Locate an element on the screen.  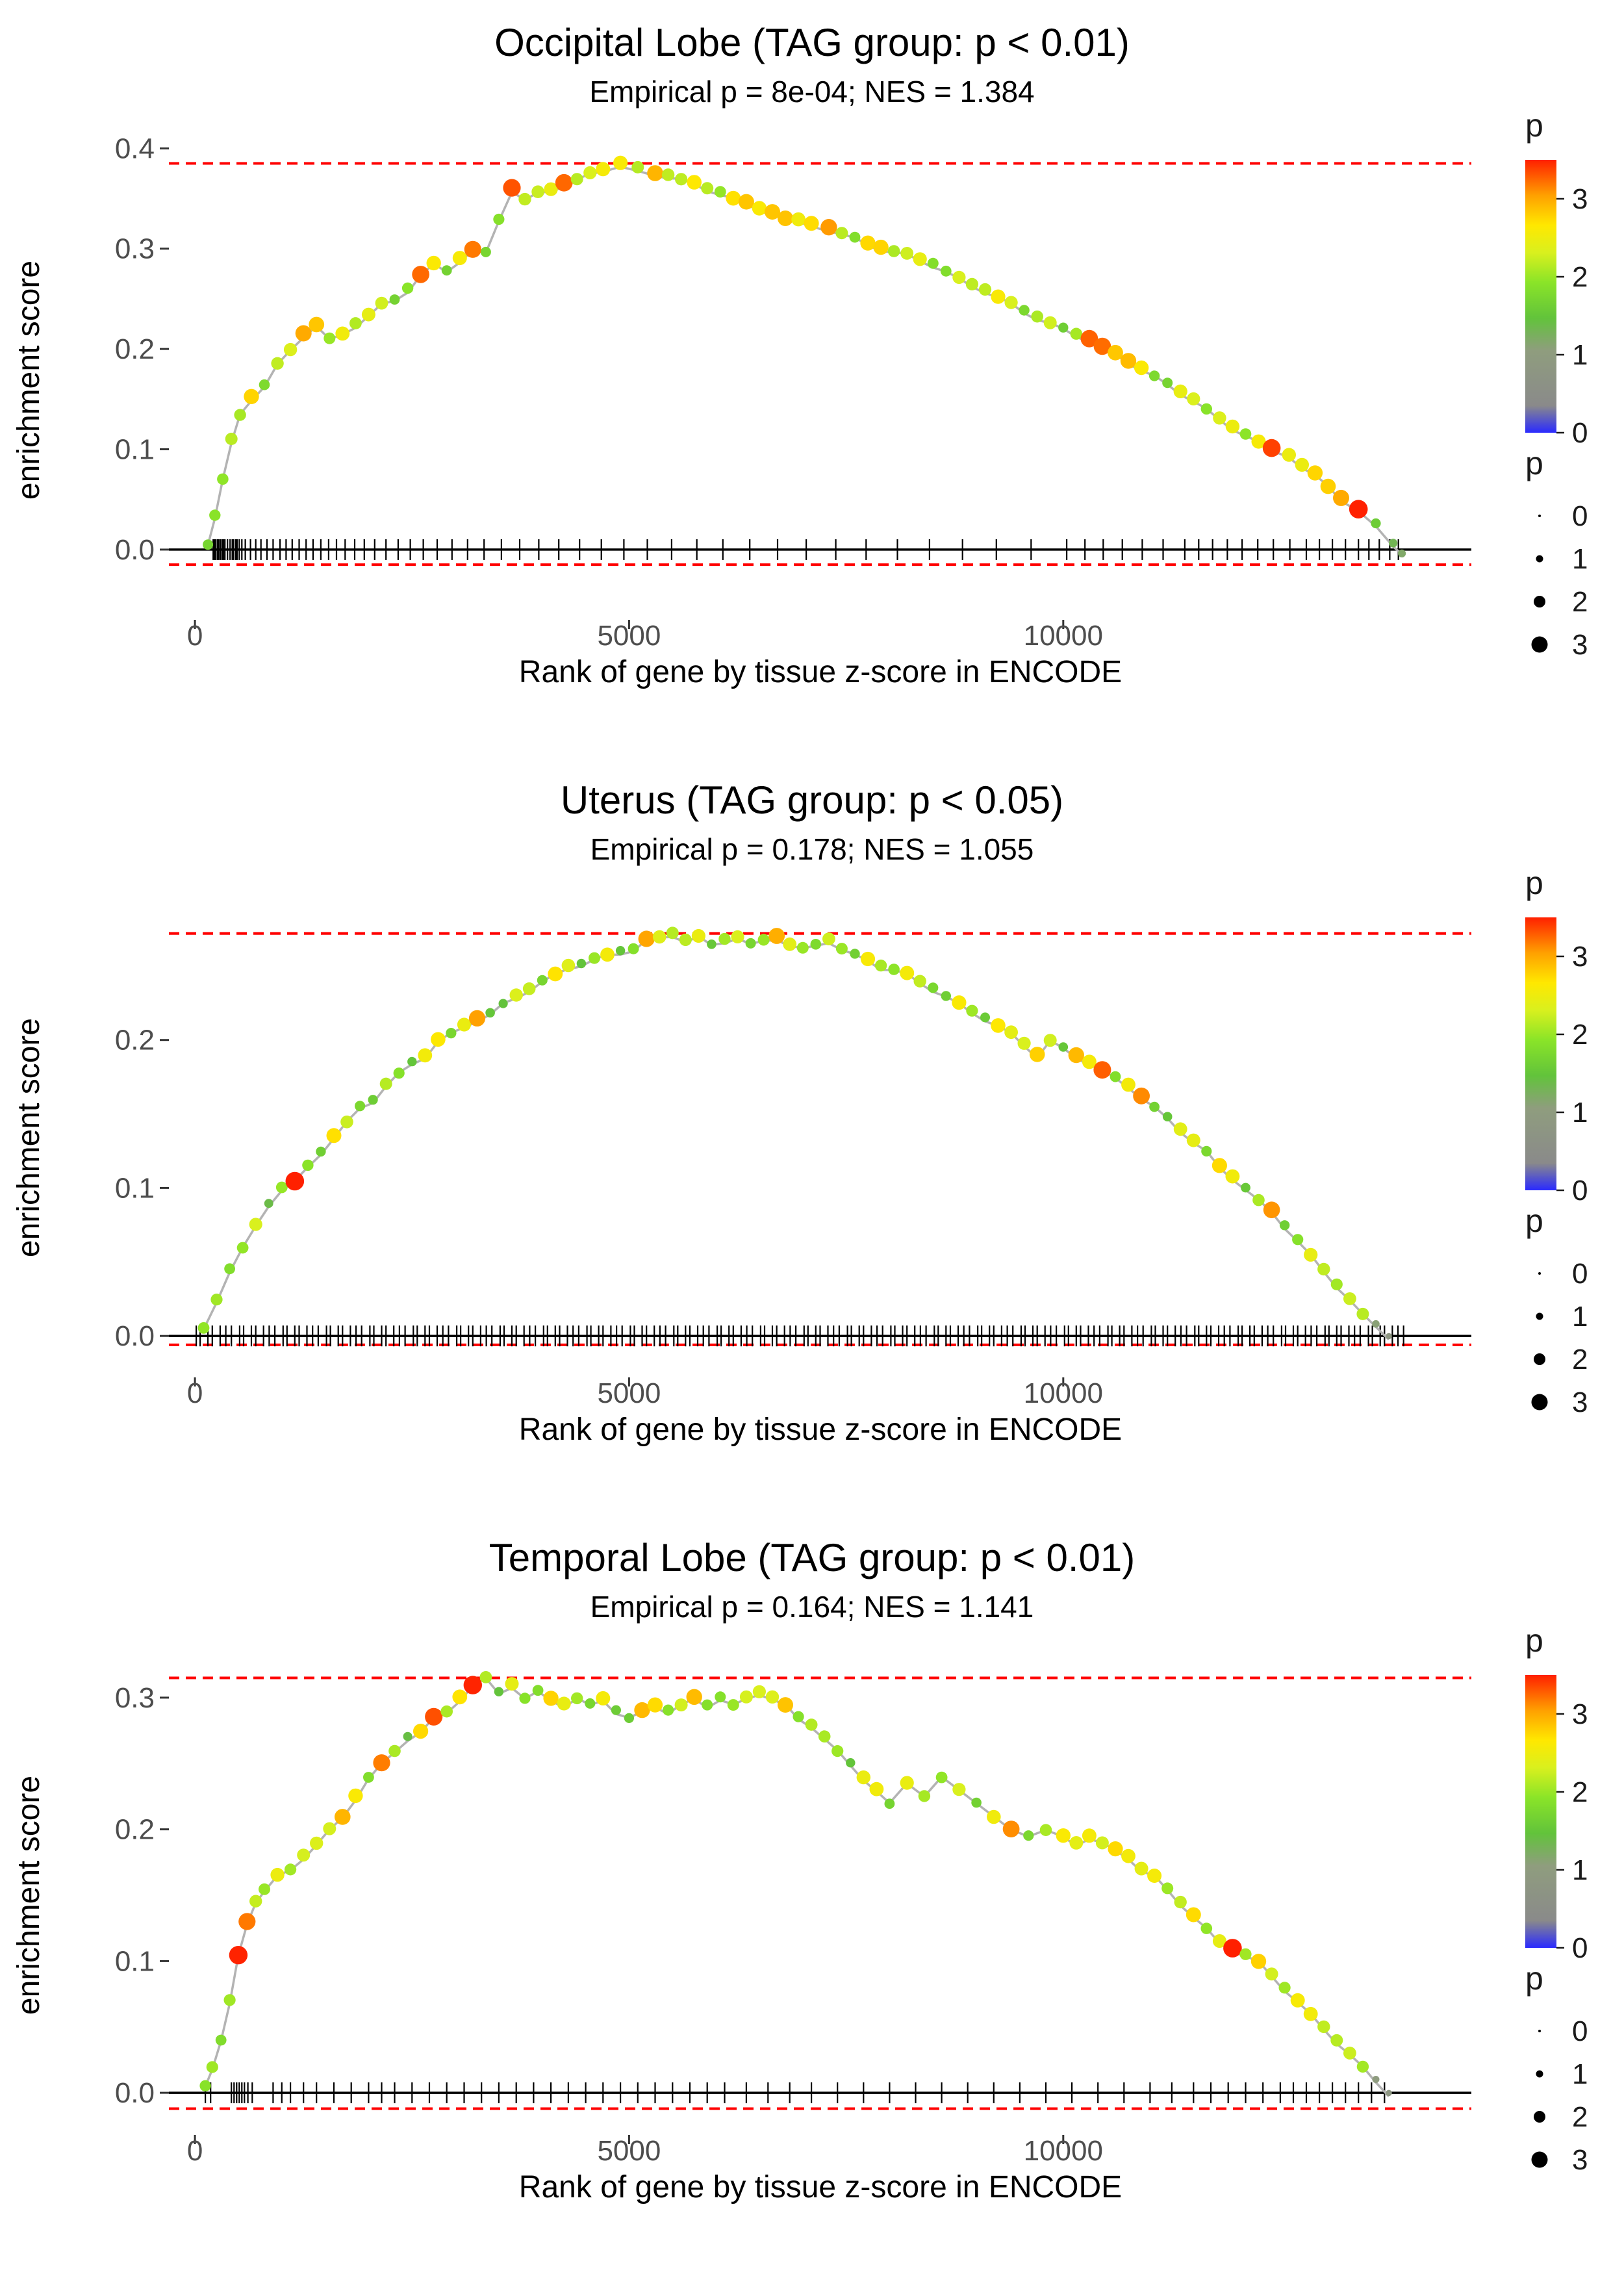
y-axis: 0.0 0.1 0.2 0.3 0.4 is located at coordinates (142, 349).